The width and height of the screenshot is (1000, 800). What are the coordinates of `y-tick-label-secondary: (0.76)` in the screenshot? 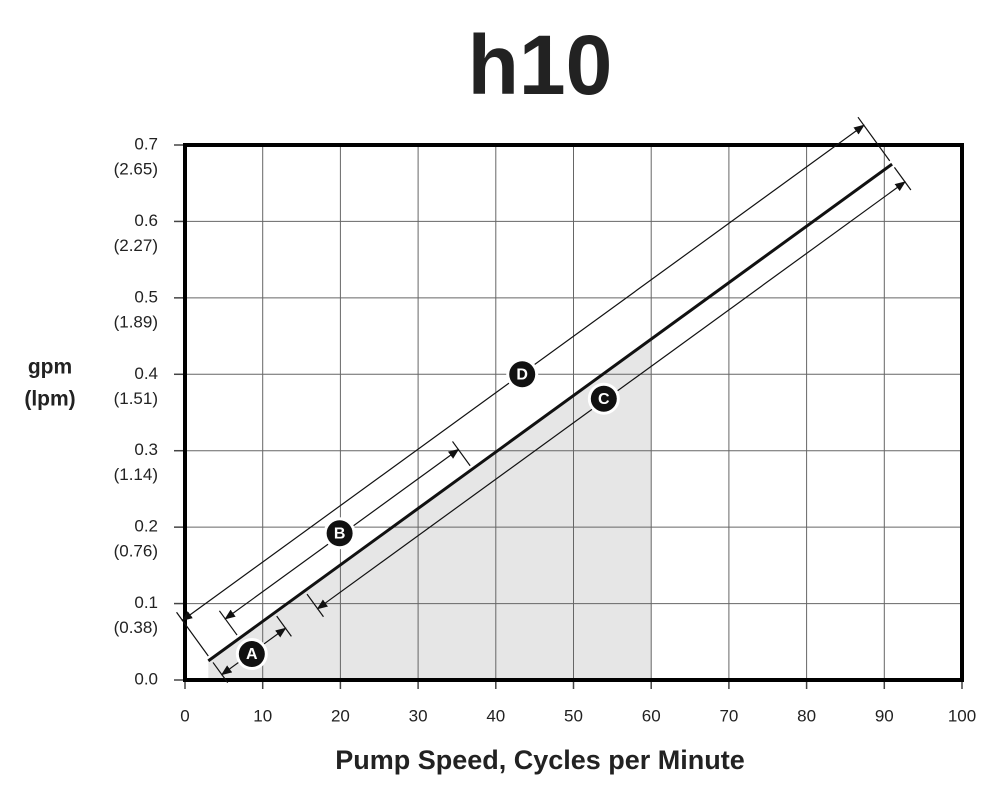 It's located at (136, 551).